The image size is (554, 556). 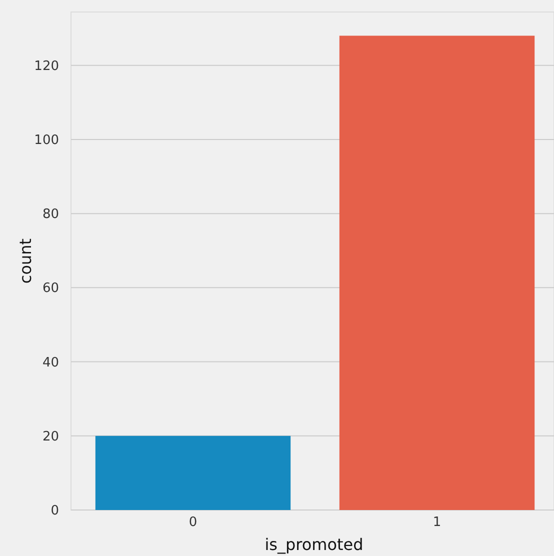 I want to click on x-tick-label: 1, so click(x=437, y=522).